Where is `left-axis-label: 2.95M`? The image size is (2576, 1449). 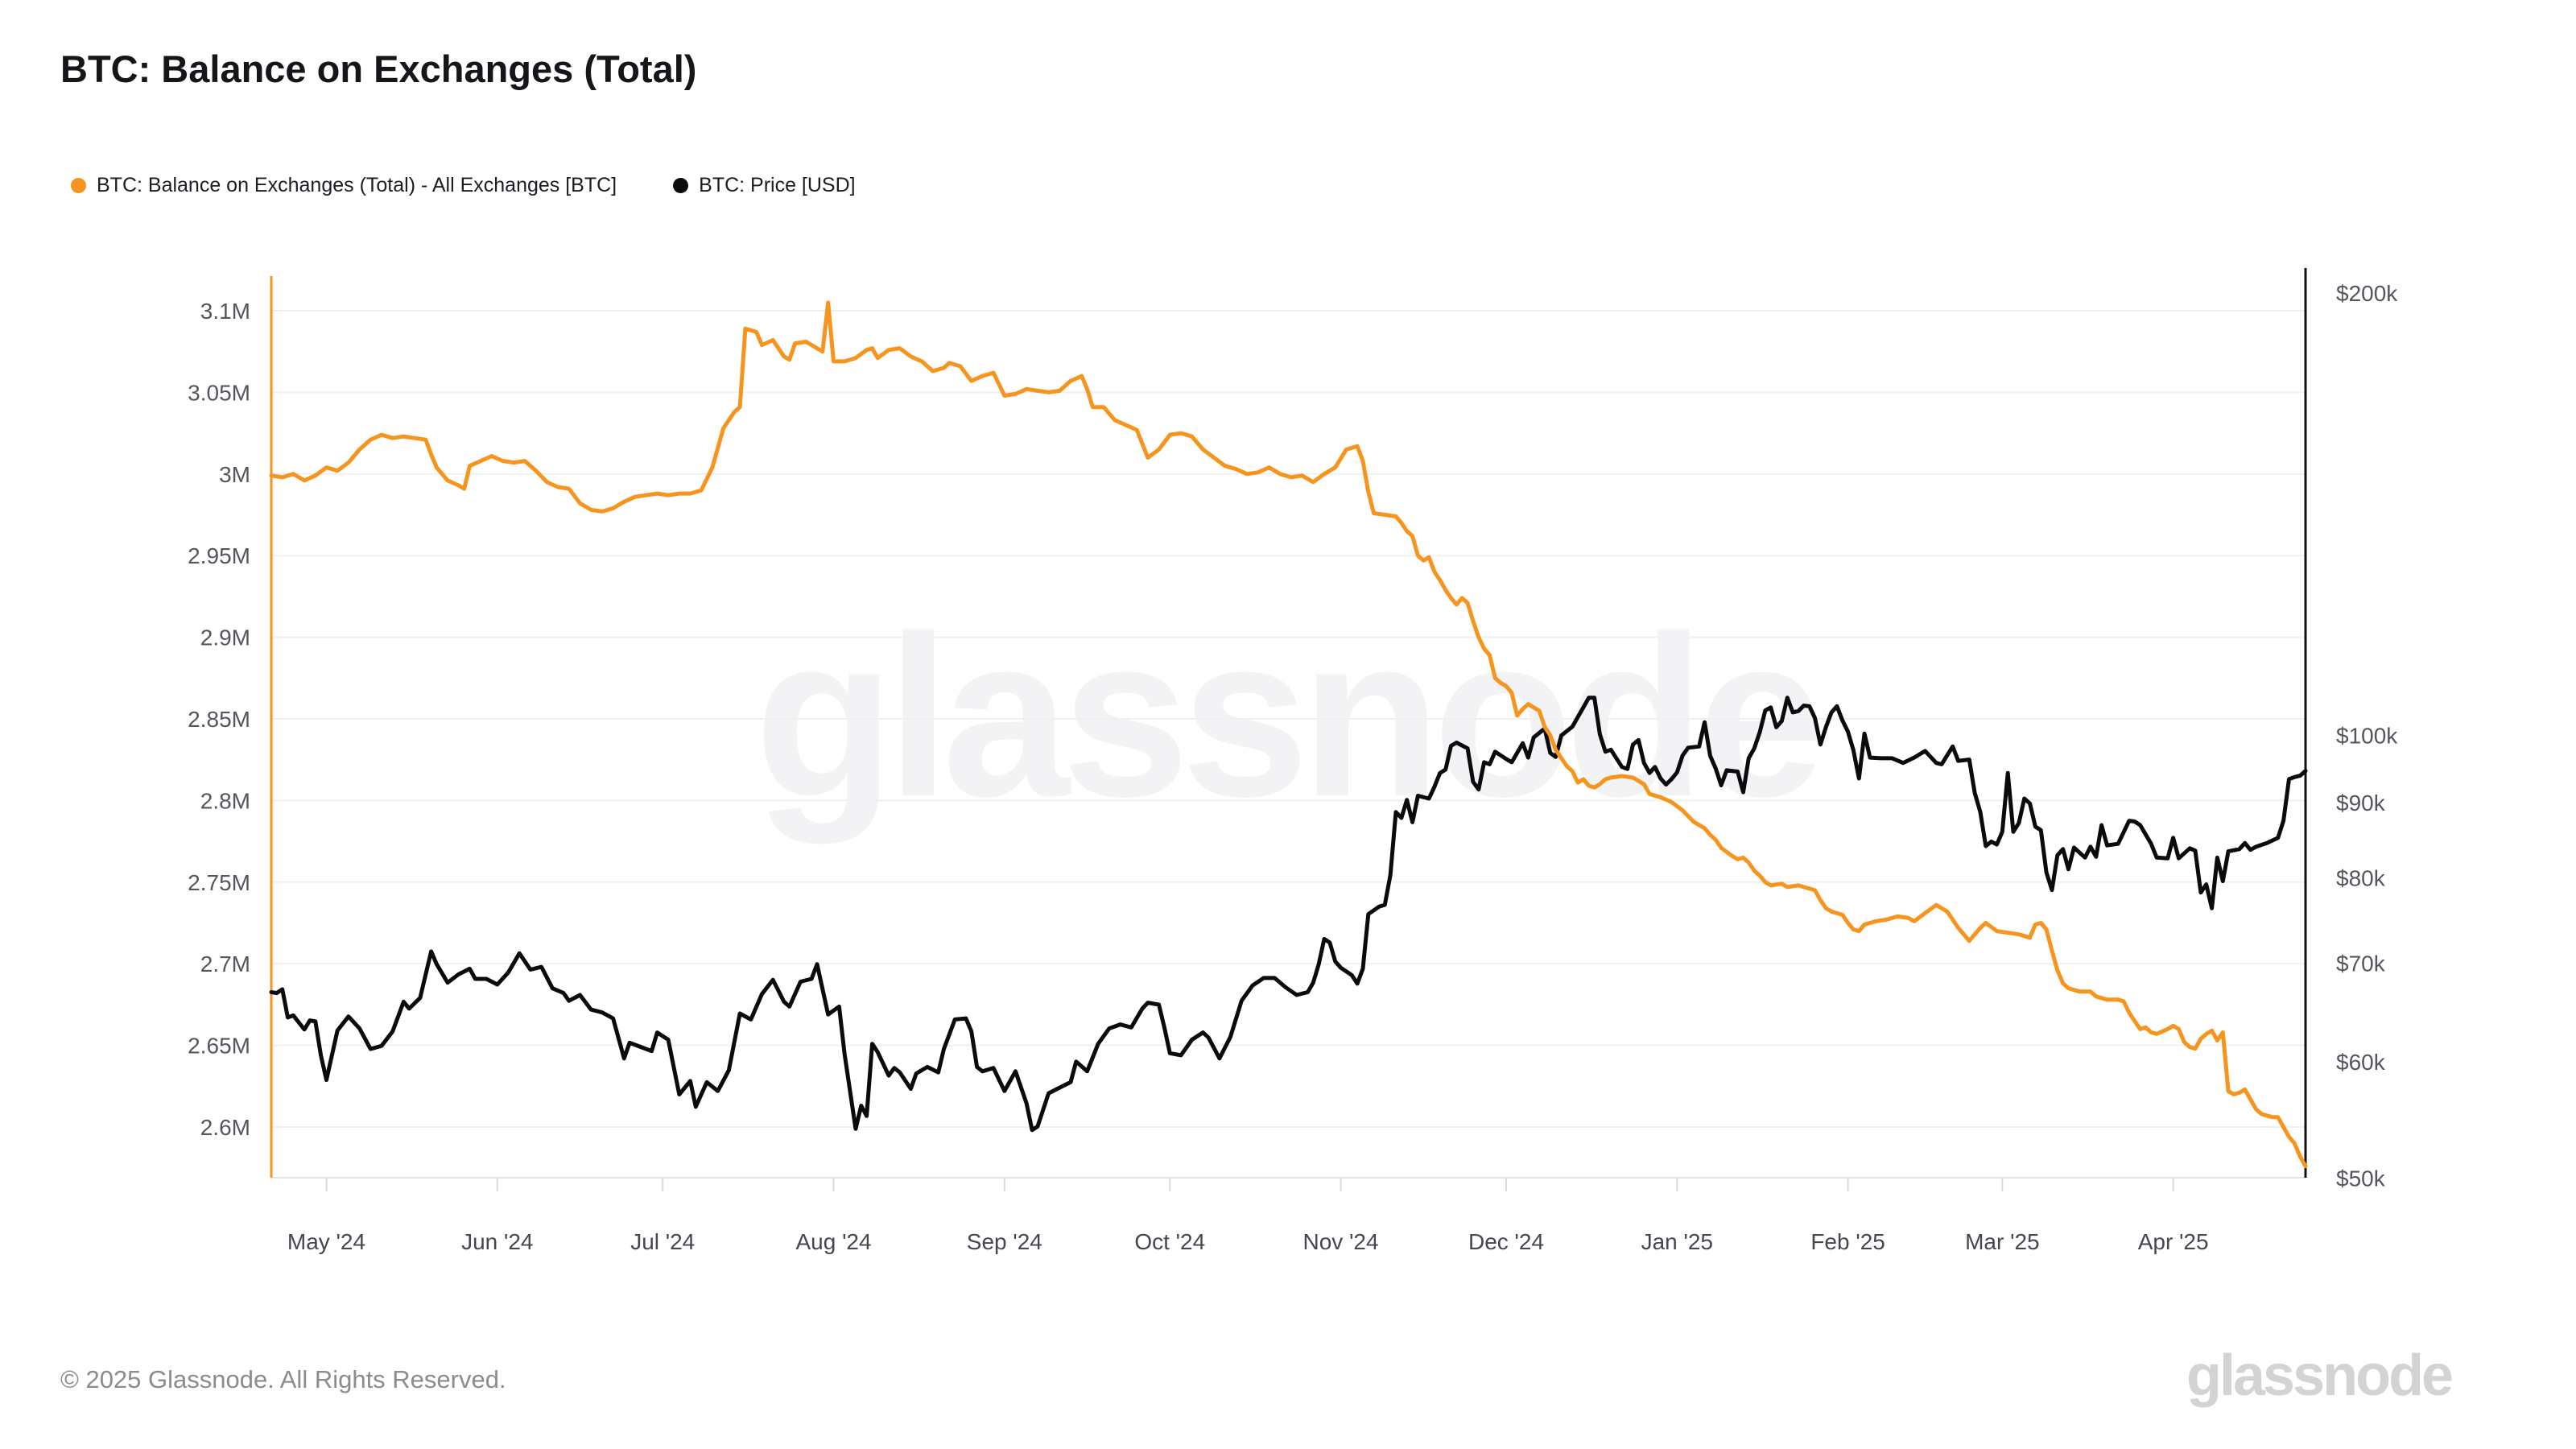
left-axis-label: 2.95M is located at coordinates (219, 555).